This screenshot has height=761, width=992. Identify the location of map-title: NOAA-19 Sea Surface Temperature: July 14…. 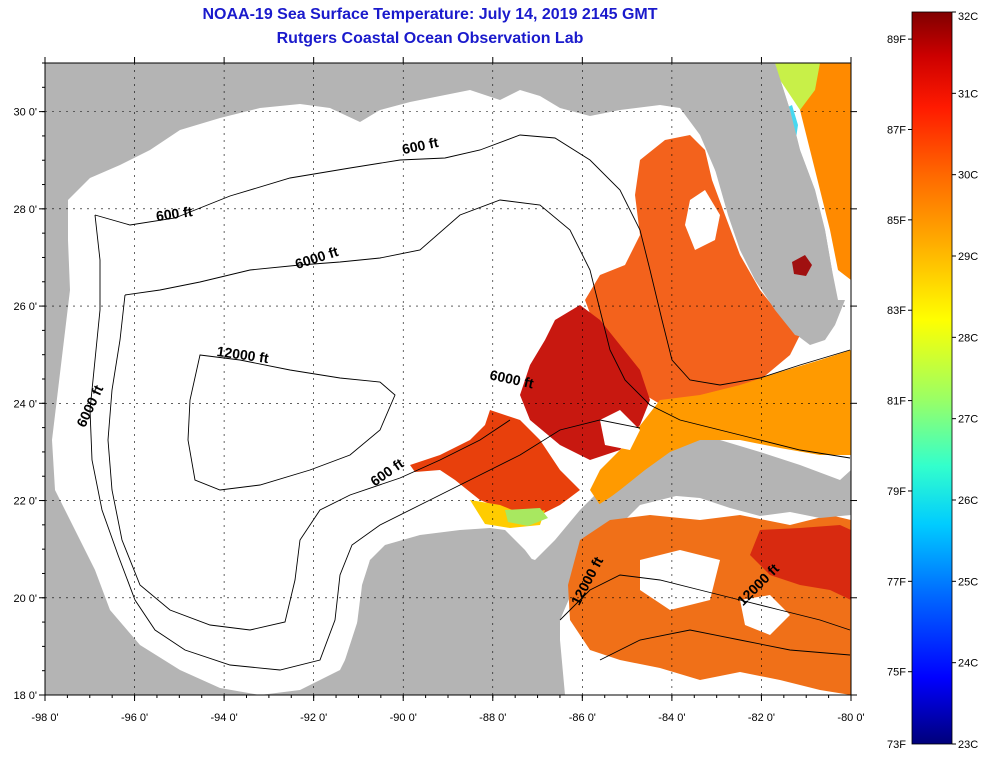
(430, 14).